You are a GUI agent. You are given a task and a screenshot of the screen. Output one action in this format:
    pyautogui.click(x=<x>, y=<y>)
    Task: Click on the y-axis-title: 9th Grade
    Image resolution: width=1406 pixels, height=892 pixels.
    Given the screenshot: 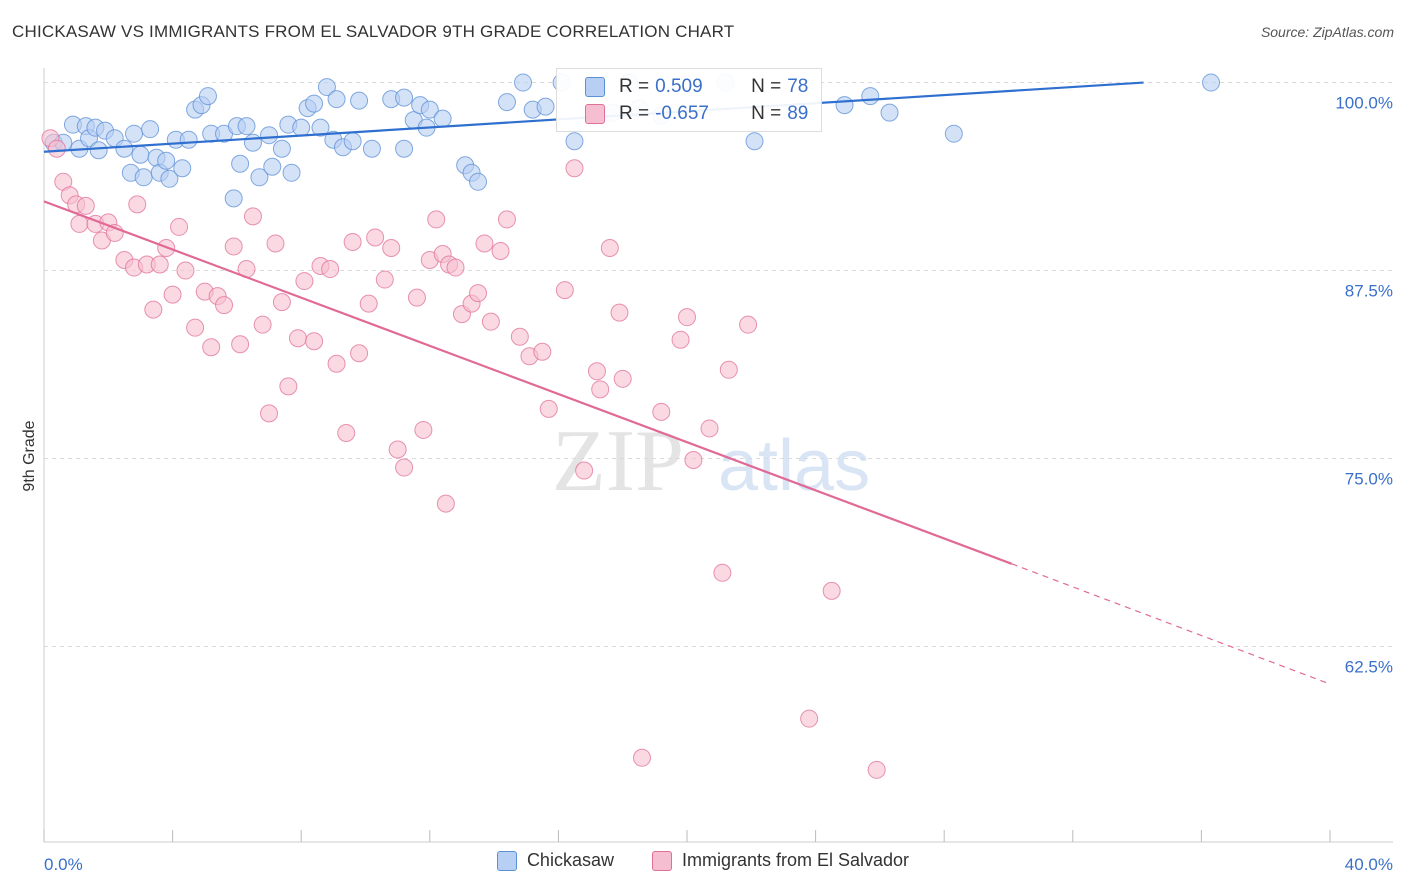 What is the action you would take?
    pyautogui.click(x=29, y=455)
    